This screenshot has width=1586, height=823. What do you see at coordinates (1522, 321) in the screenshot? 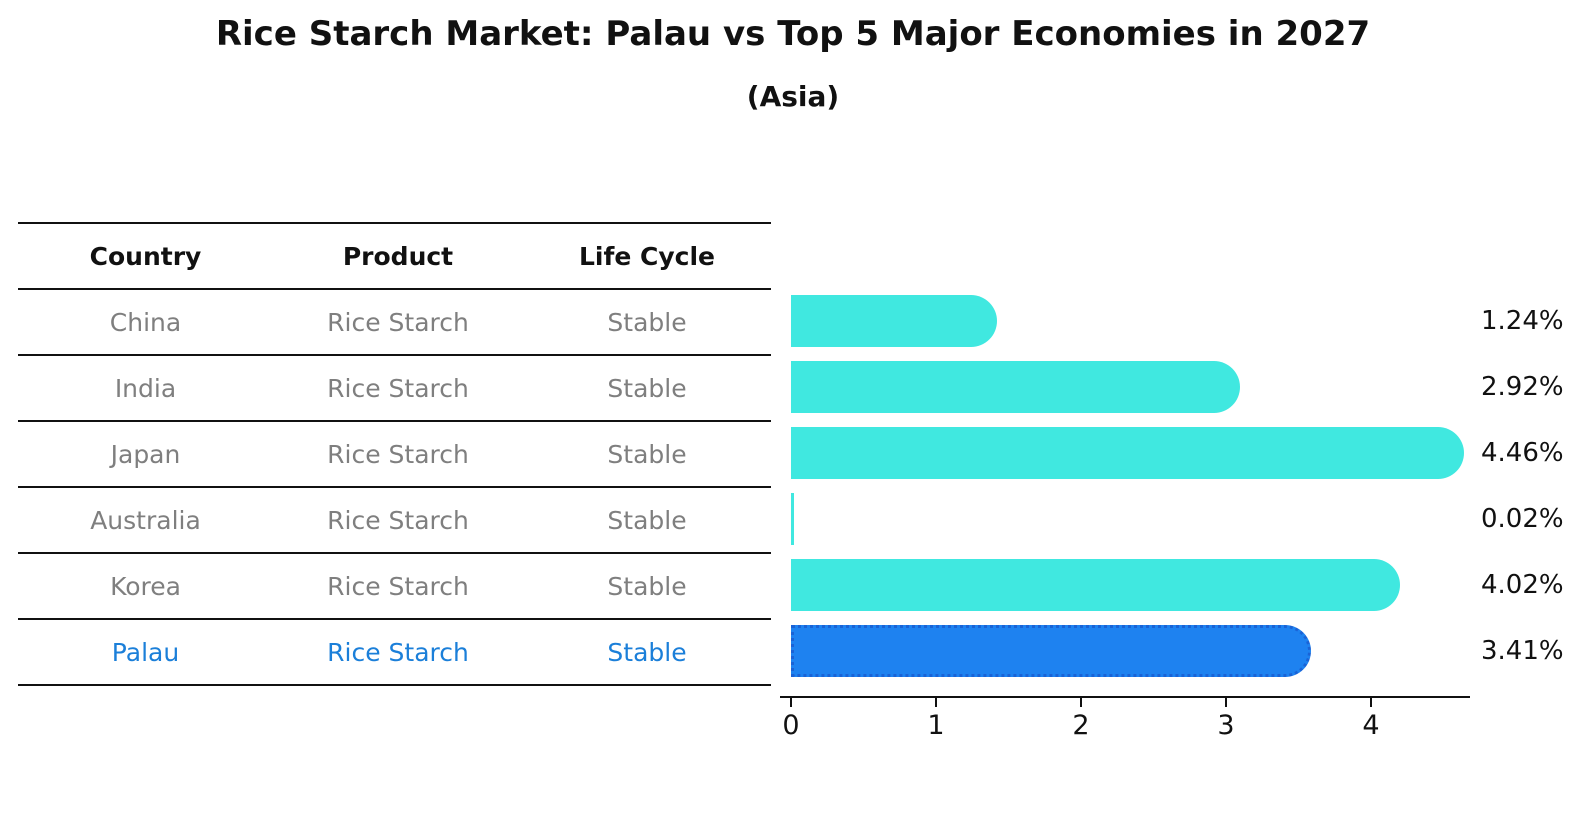
I see `value-label-china: 1.24%` at bounding box center [1522, 321].